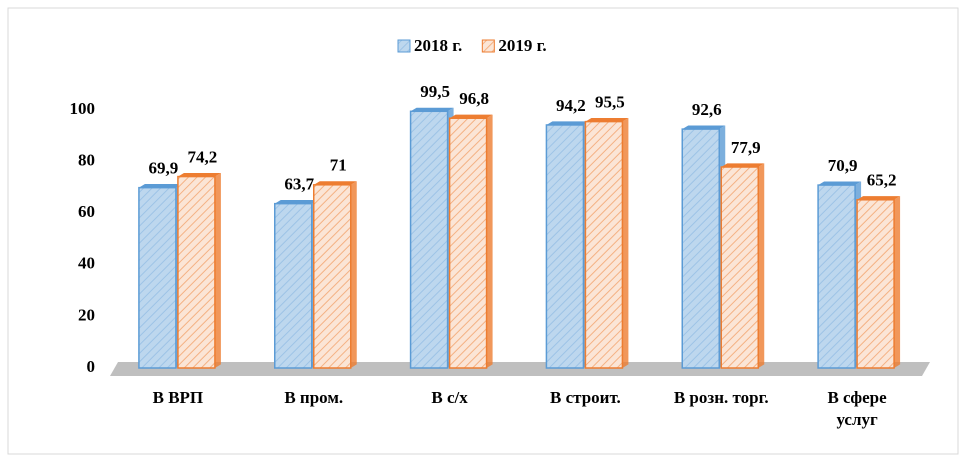 The image size is (968, 459). Describe the element at coordinates (86, 263) in the screenshot. I see `y-tick-label: 40` at that location.